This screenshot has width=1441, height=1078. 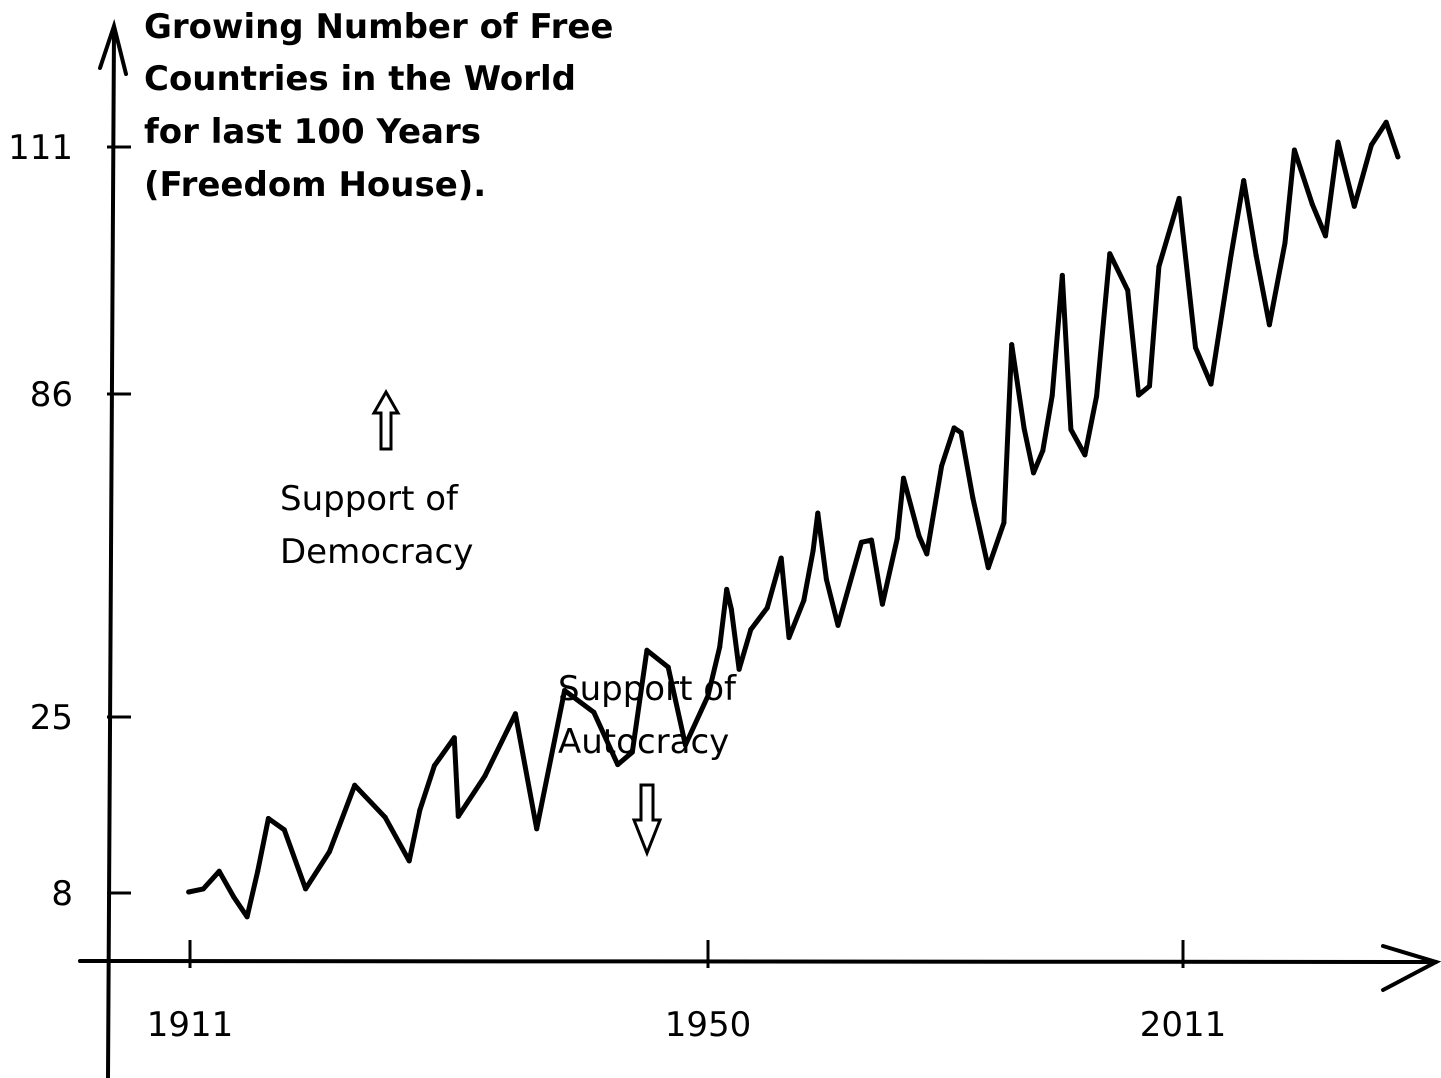 I want to click on y-axis-line, so click(x=111, y=554).